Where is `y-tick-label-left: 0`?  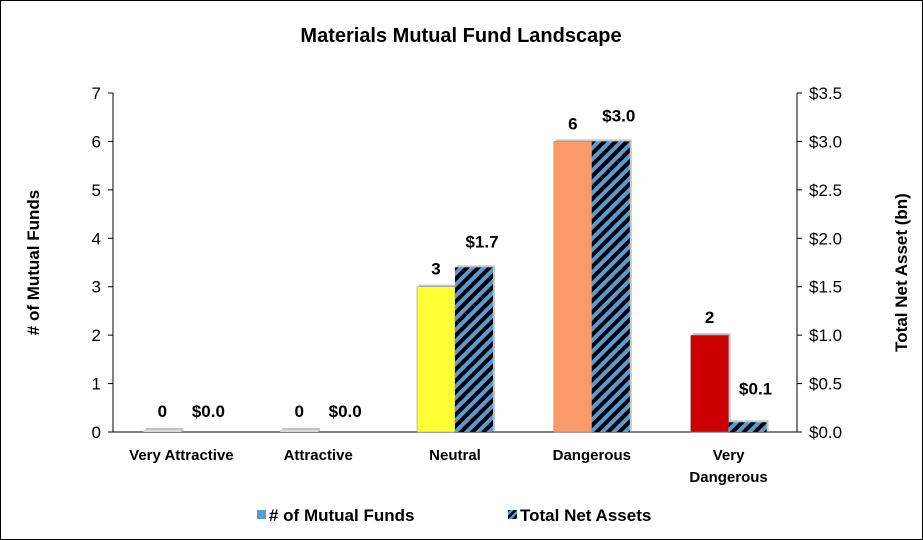 y-tick-label-left: 0 is located at coordinates (96, 432).